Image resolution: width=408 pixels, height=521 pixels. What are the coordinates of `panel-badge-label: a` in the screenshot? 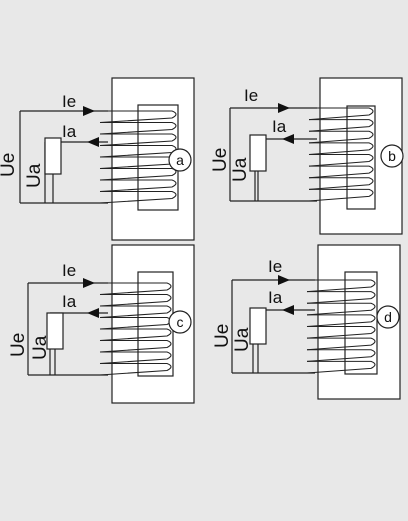 It's located at (180, 160).